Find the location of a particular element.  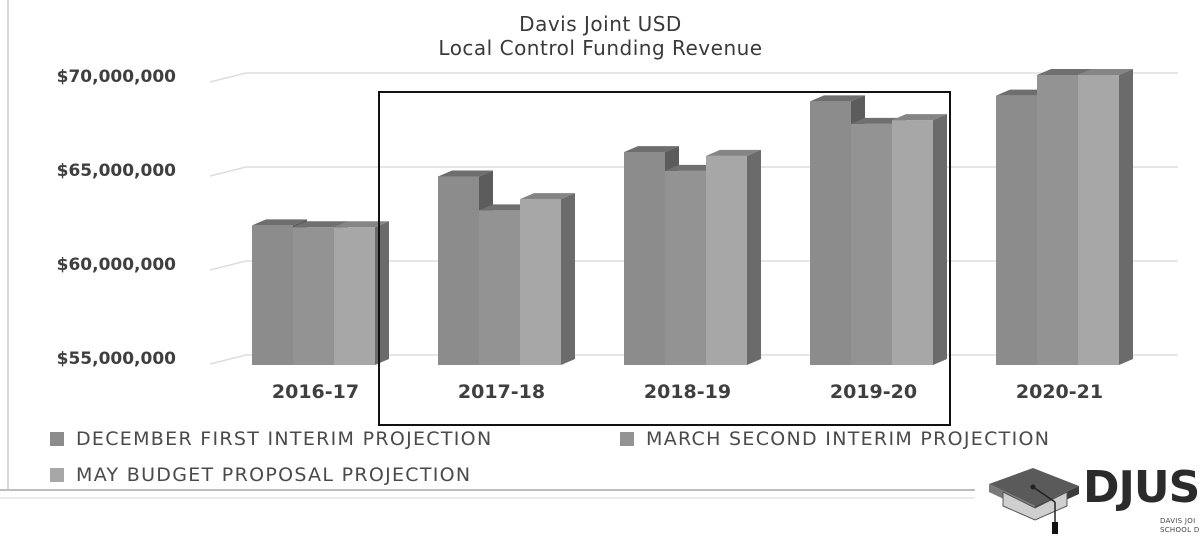

legend-swatch-may is located at coordinates (57, 475).